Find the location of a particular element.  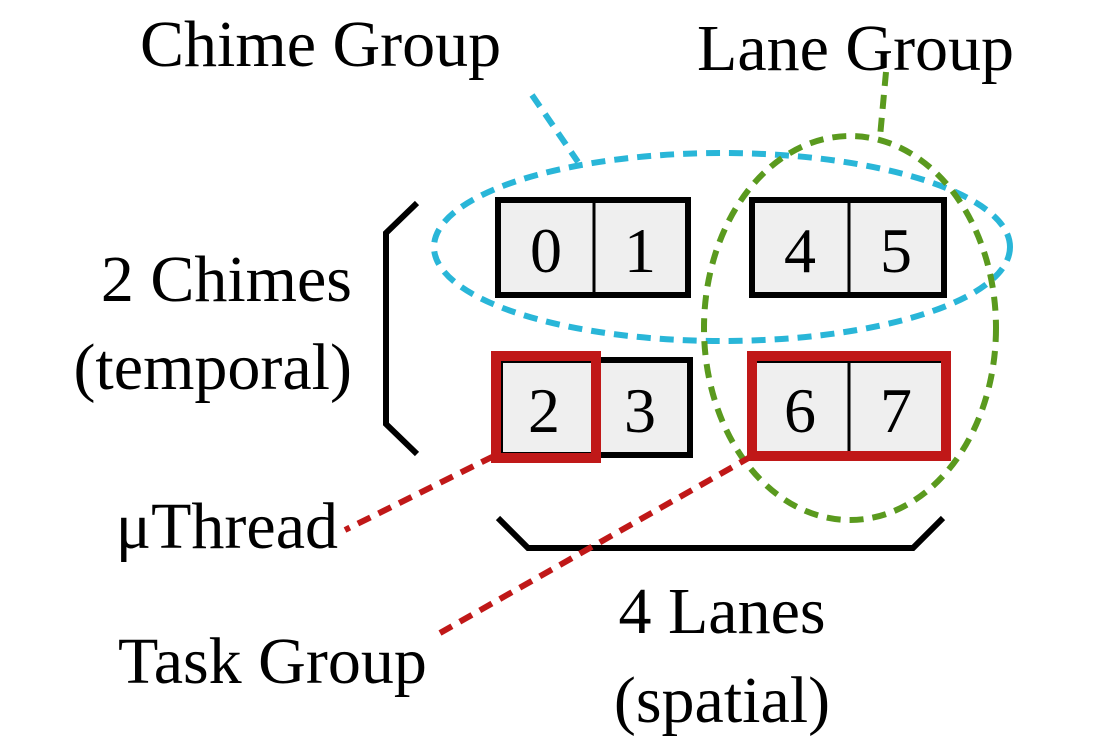

lane-group-label: Lane Group is located at coordinates (855, 48).